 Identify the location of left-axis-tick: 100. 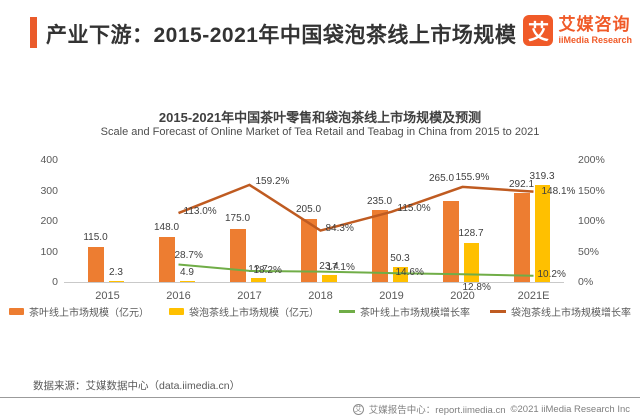
(49, 251).